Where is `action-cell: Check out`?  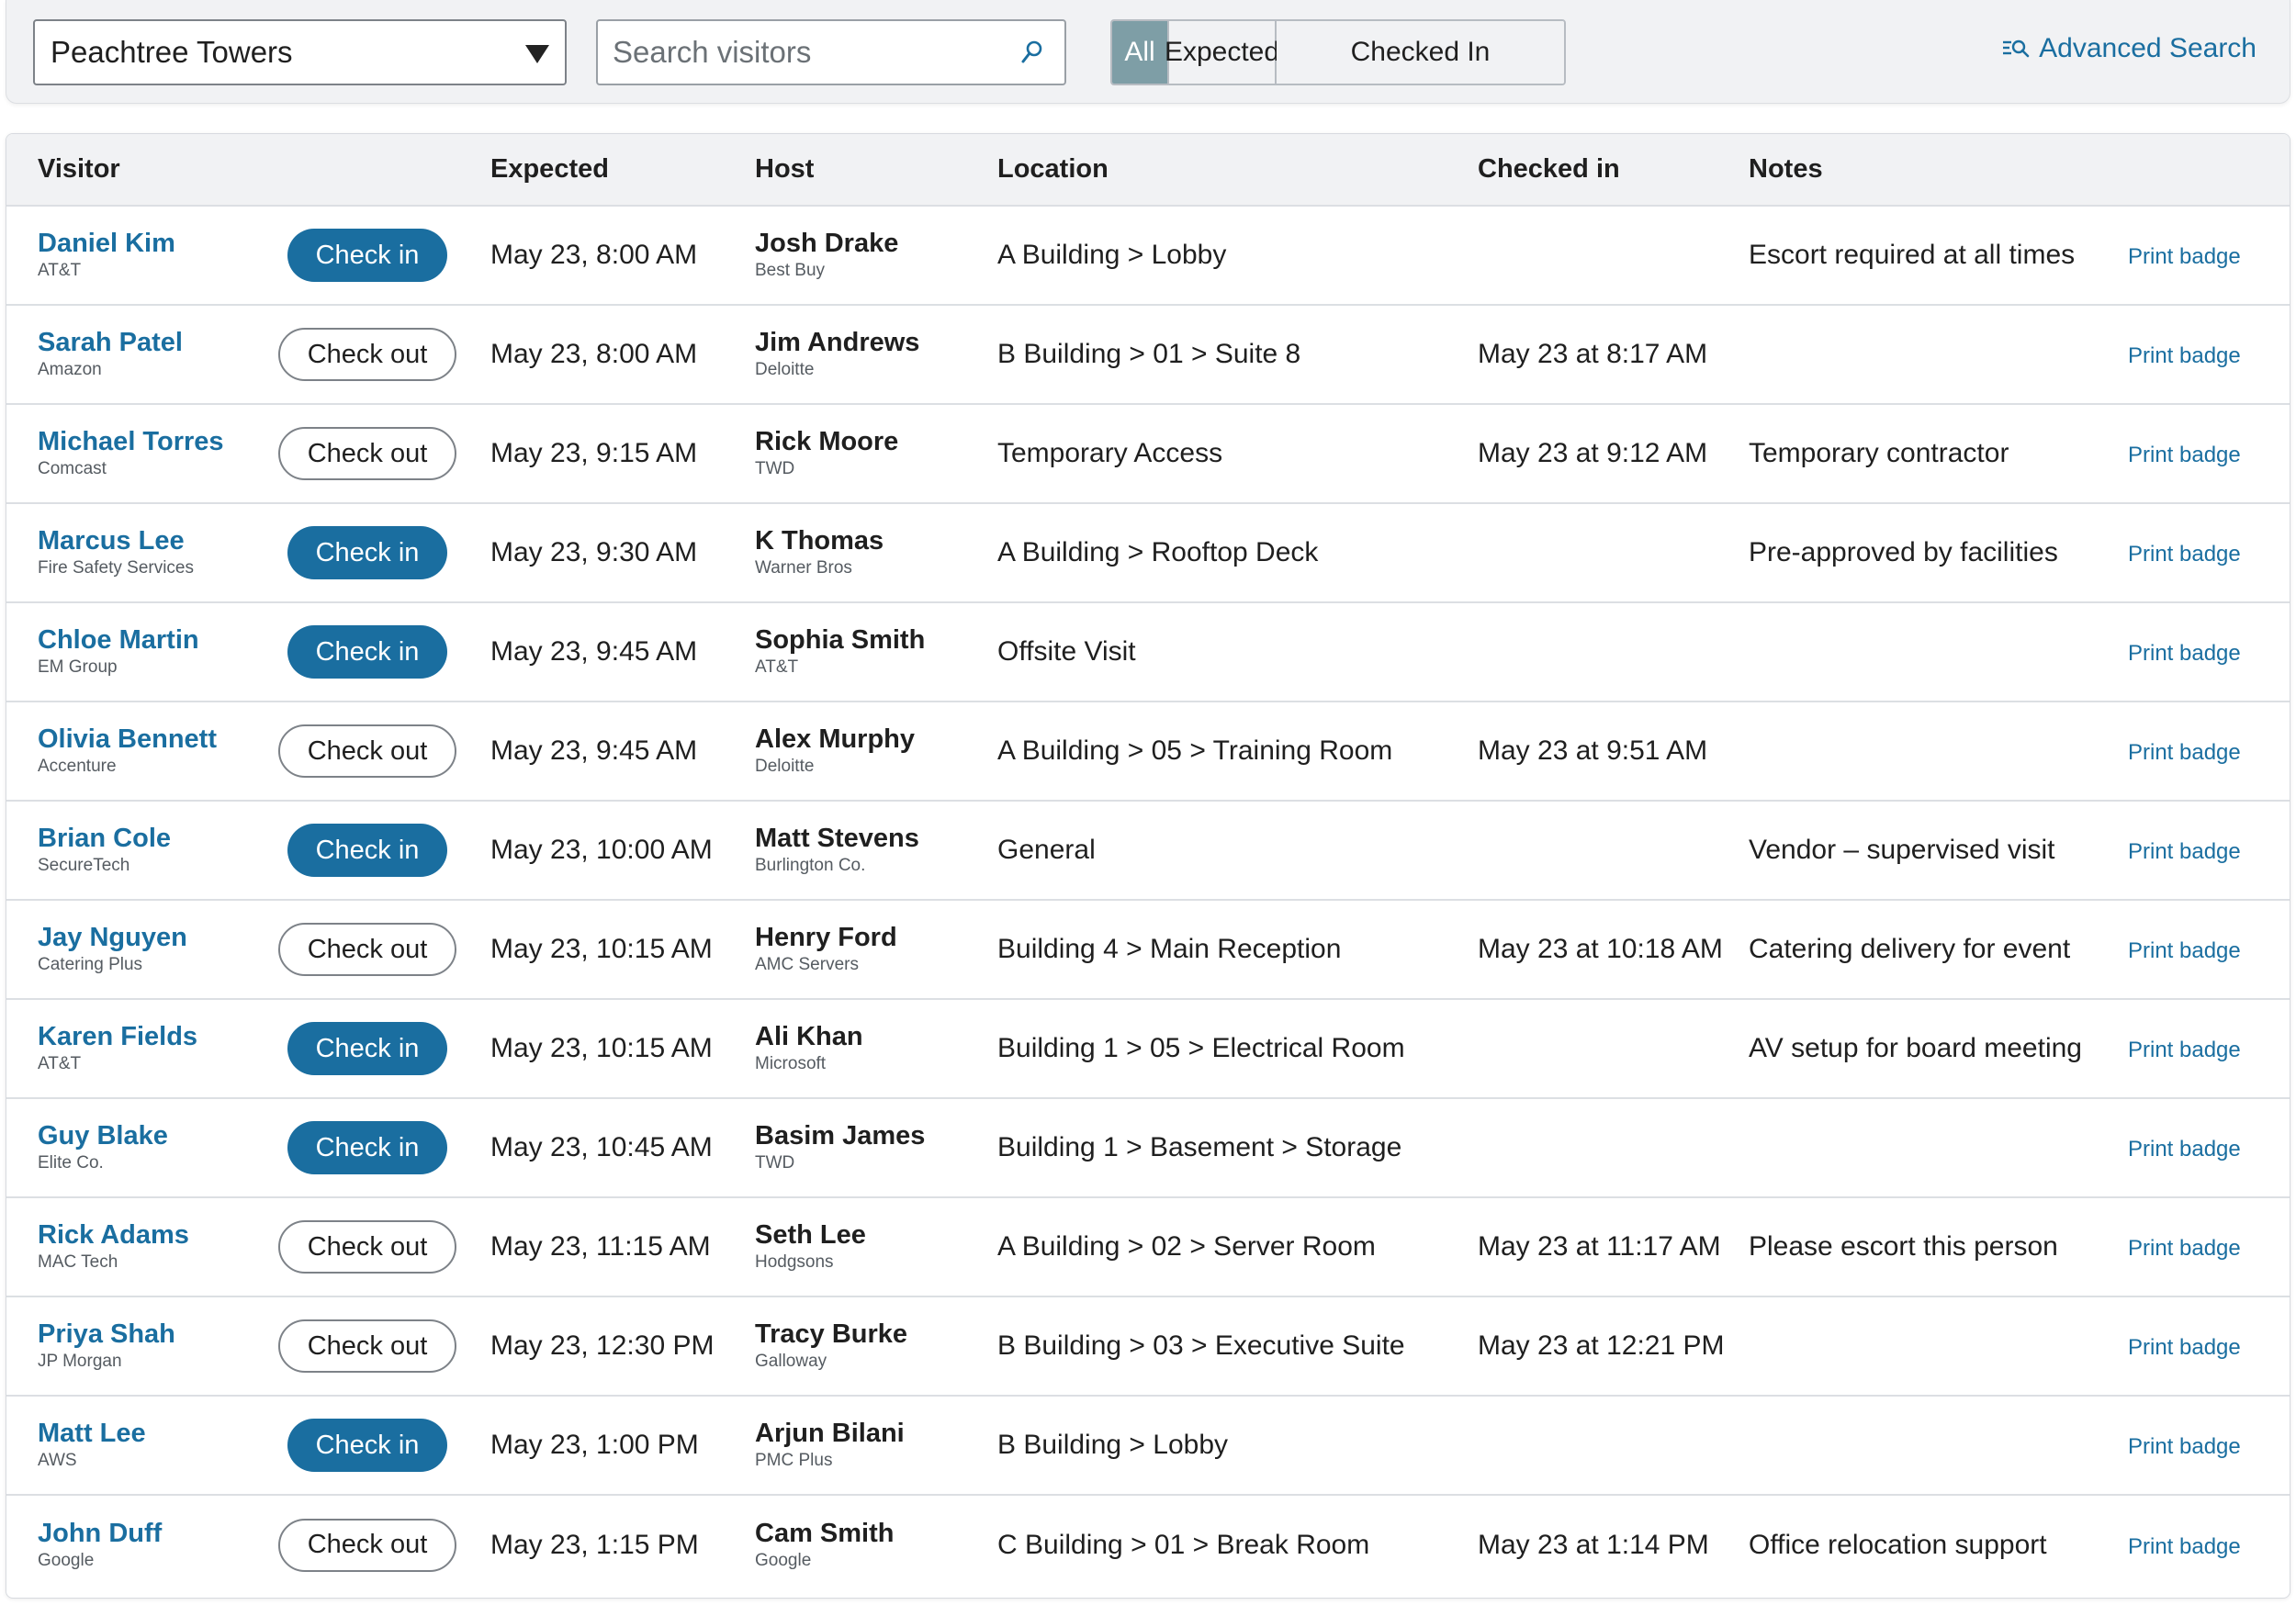 action-cell: Check out is located at coordinates (367, 1246).